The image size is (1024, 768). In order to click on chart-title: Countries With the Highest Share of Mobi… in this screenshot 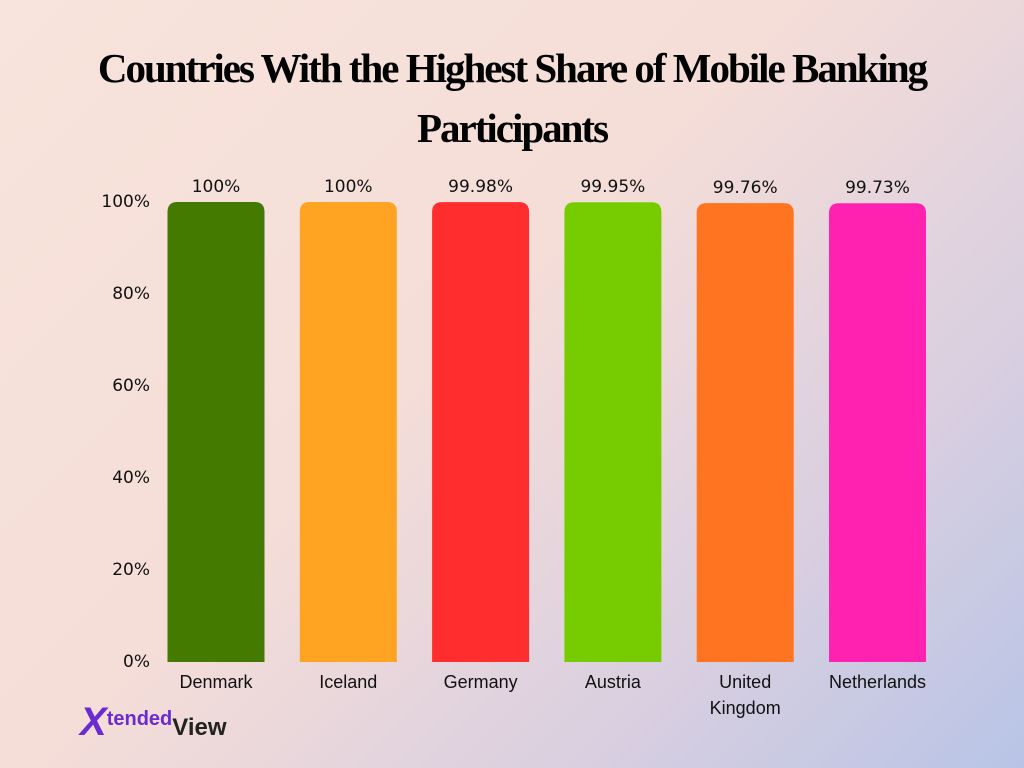, I will do `click(512, 98)`.